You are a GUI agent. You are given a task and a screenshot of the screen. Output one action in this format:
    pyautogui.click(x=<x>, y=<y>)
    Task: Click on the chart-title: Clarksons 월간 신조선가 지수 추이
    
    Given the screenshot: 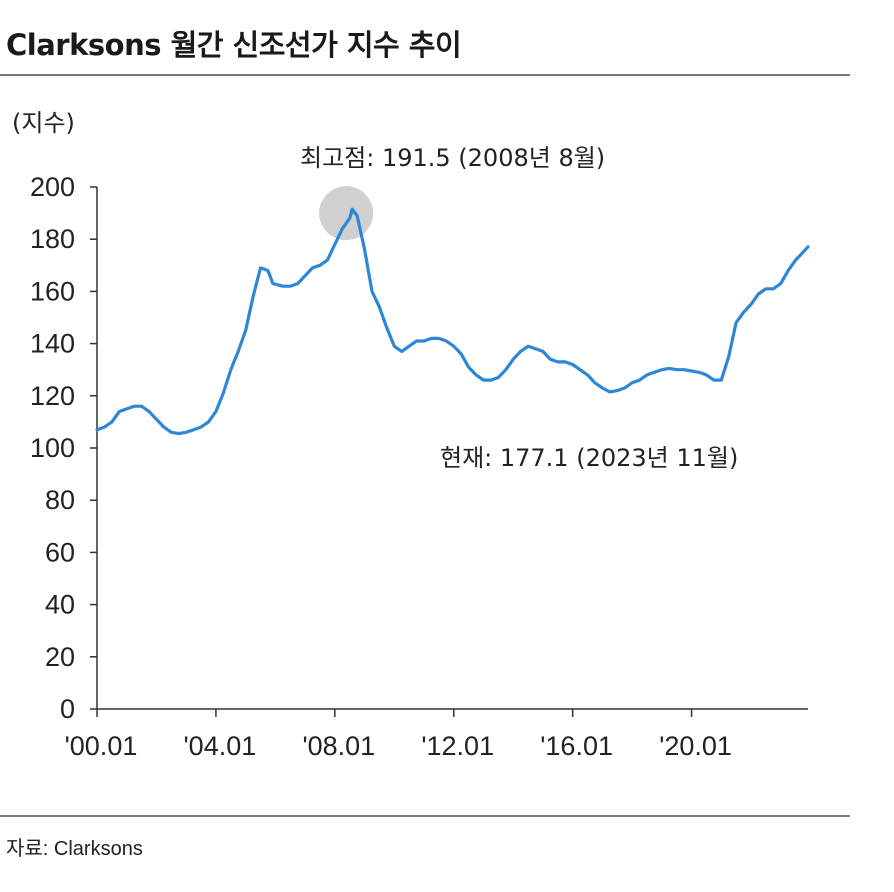 What is the action you would take?
    pyautogui.click(x=234, y=45)
    